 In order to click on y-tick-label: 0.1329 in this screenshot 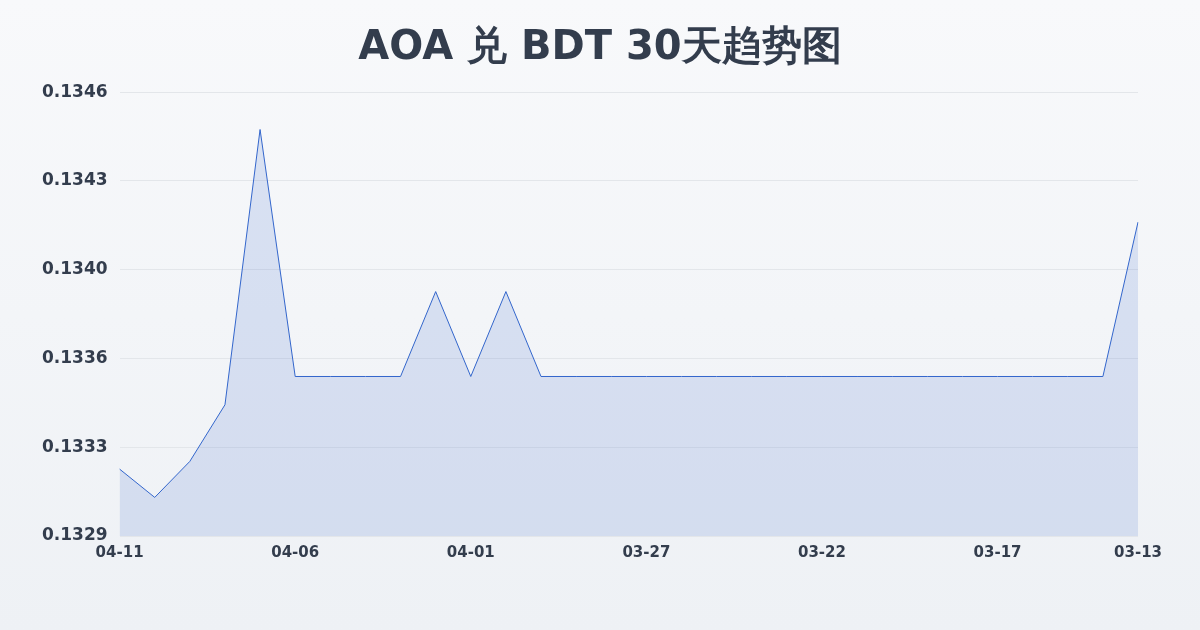, I will do `click(74, 534)`.